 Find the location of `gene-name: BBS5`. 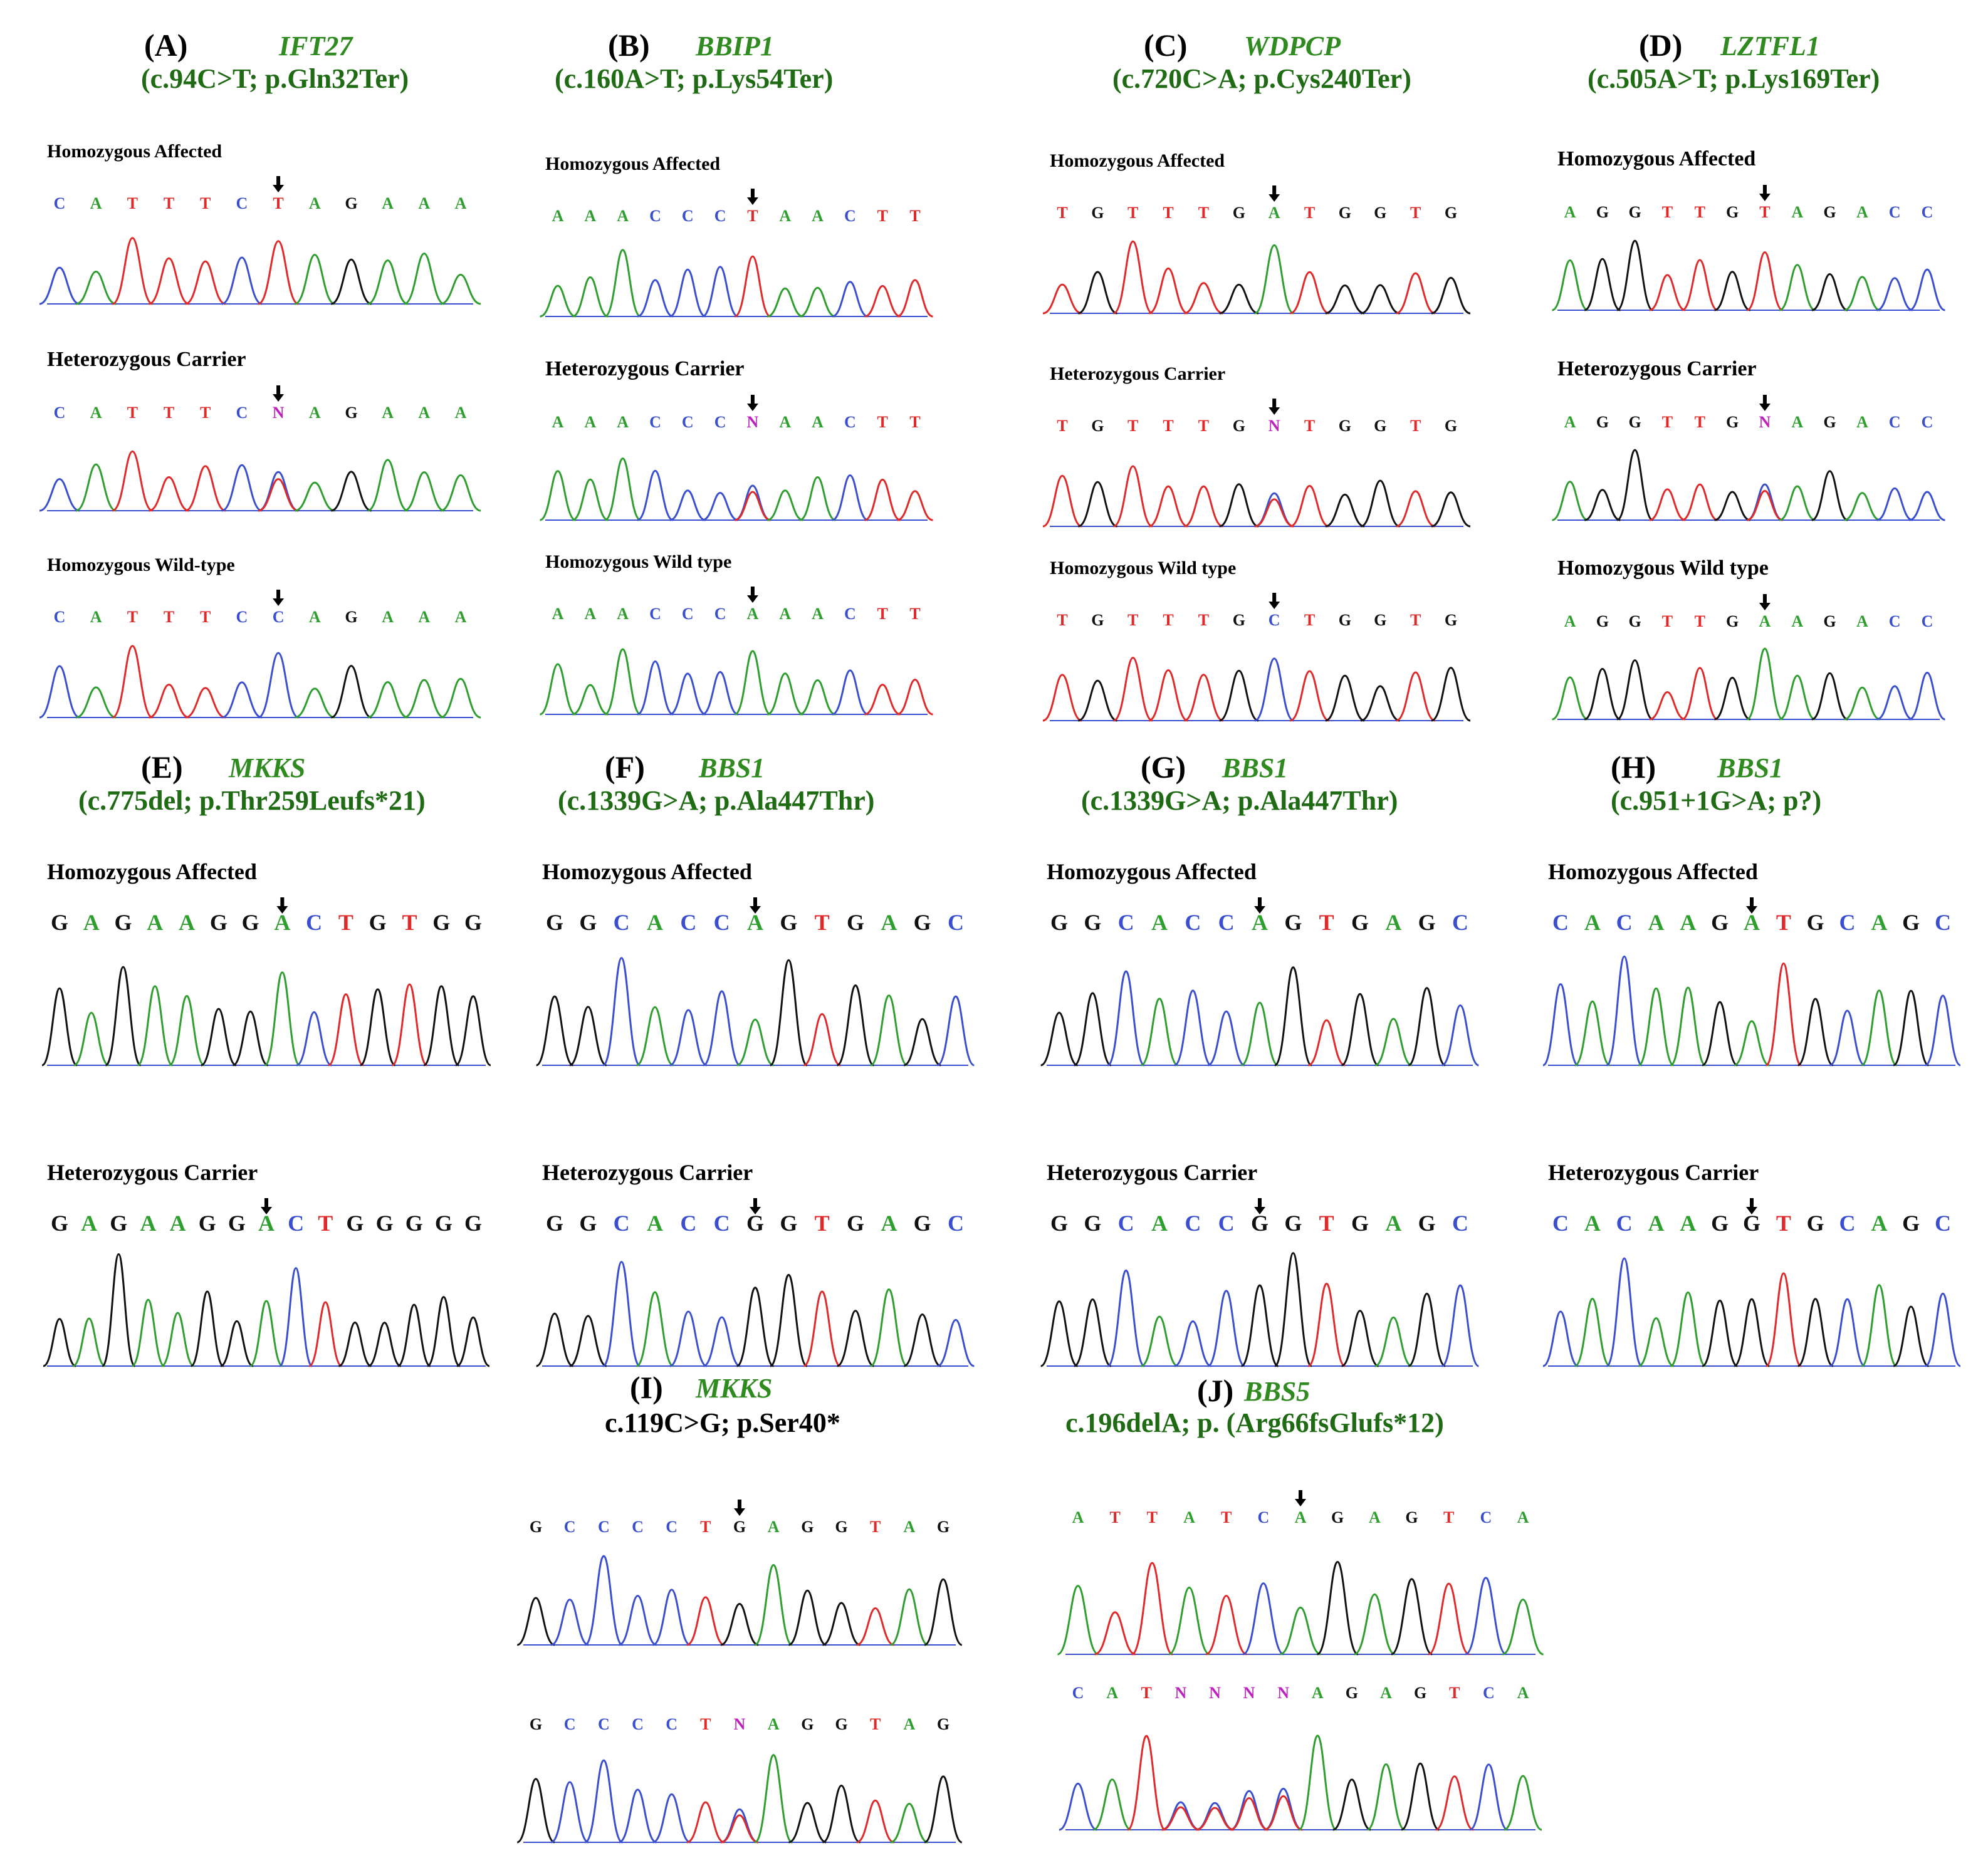

gene-name: BBS5 is located at coordinates (1277, 1391).